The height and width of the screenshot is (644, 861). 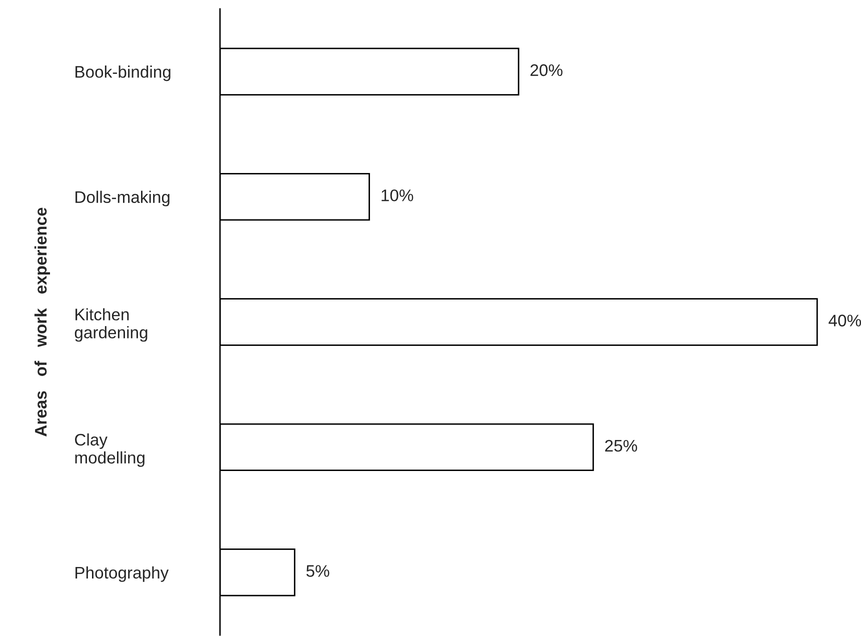 What do you see at coordinates (546, 70) in the screenshot?
I see `data-label: 20%` at bounding box center [546, 70].